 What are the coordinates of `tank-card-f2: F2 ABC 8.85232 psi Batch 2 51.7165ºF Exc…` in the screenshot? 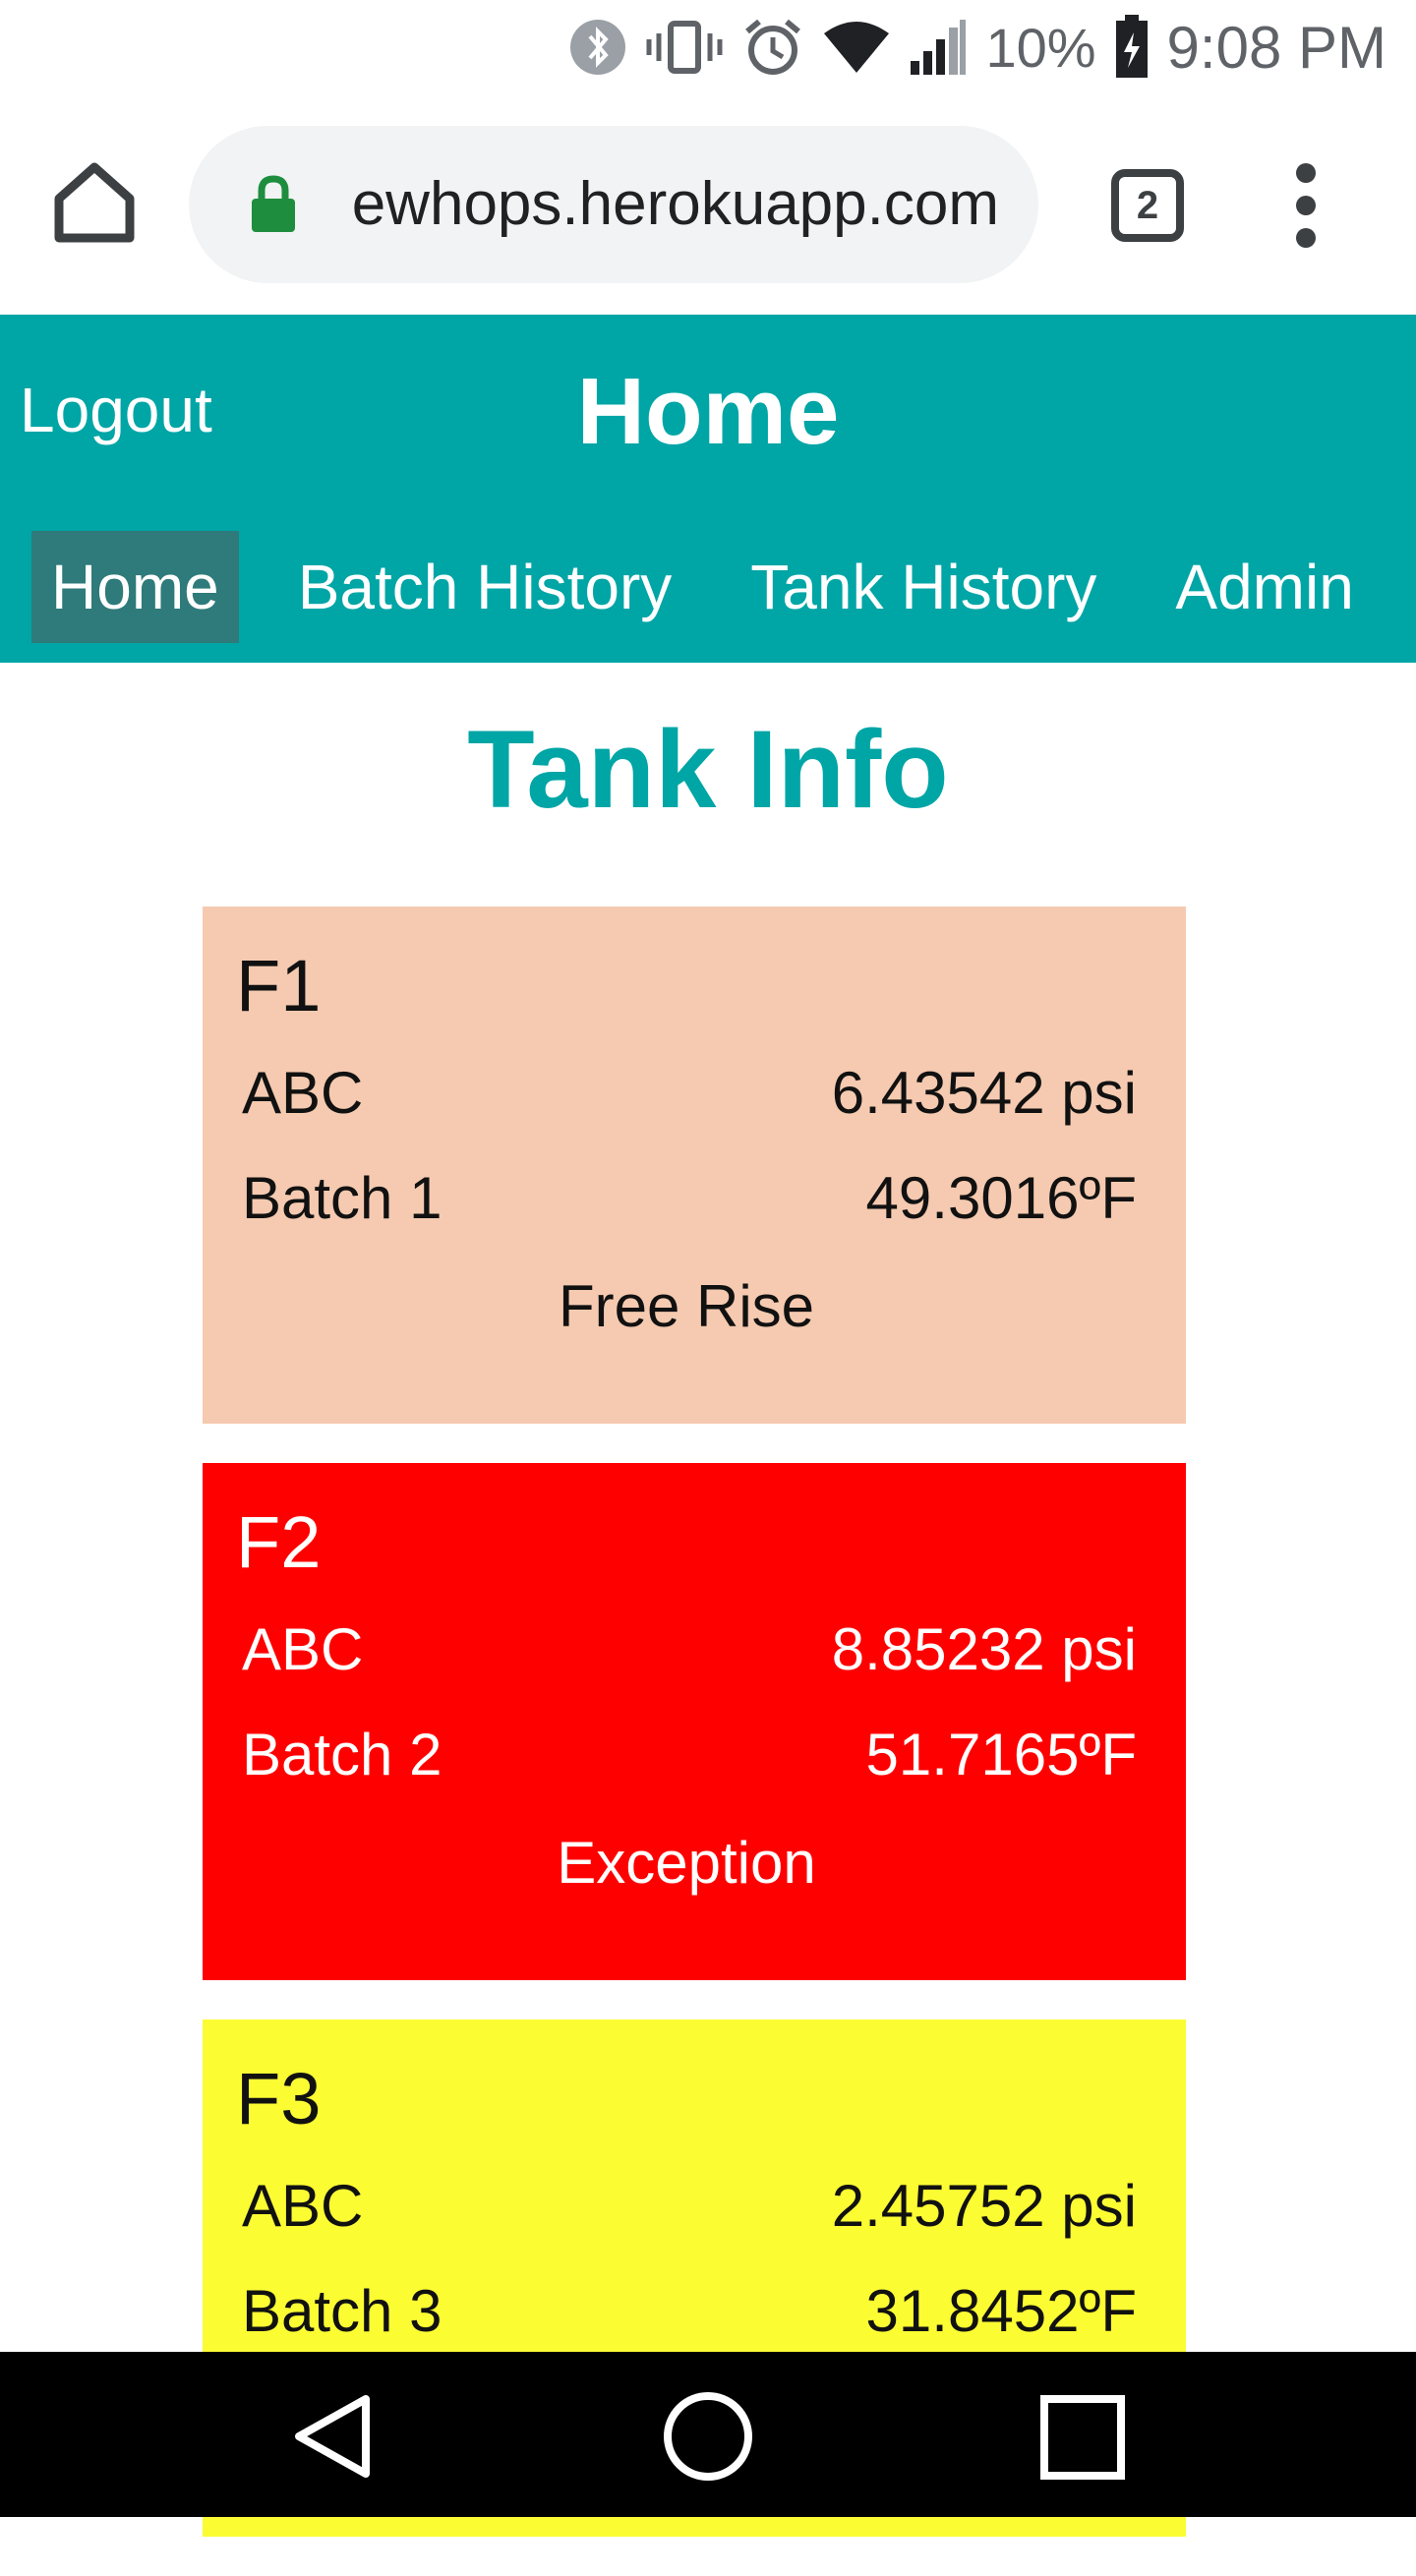 It's located at (694, 1721).